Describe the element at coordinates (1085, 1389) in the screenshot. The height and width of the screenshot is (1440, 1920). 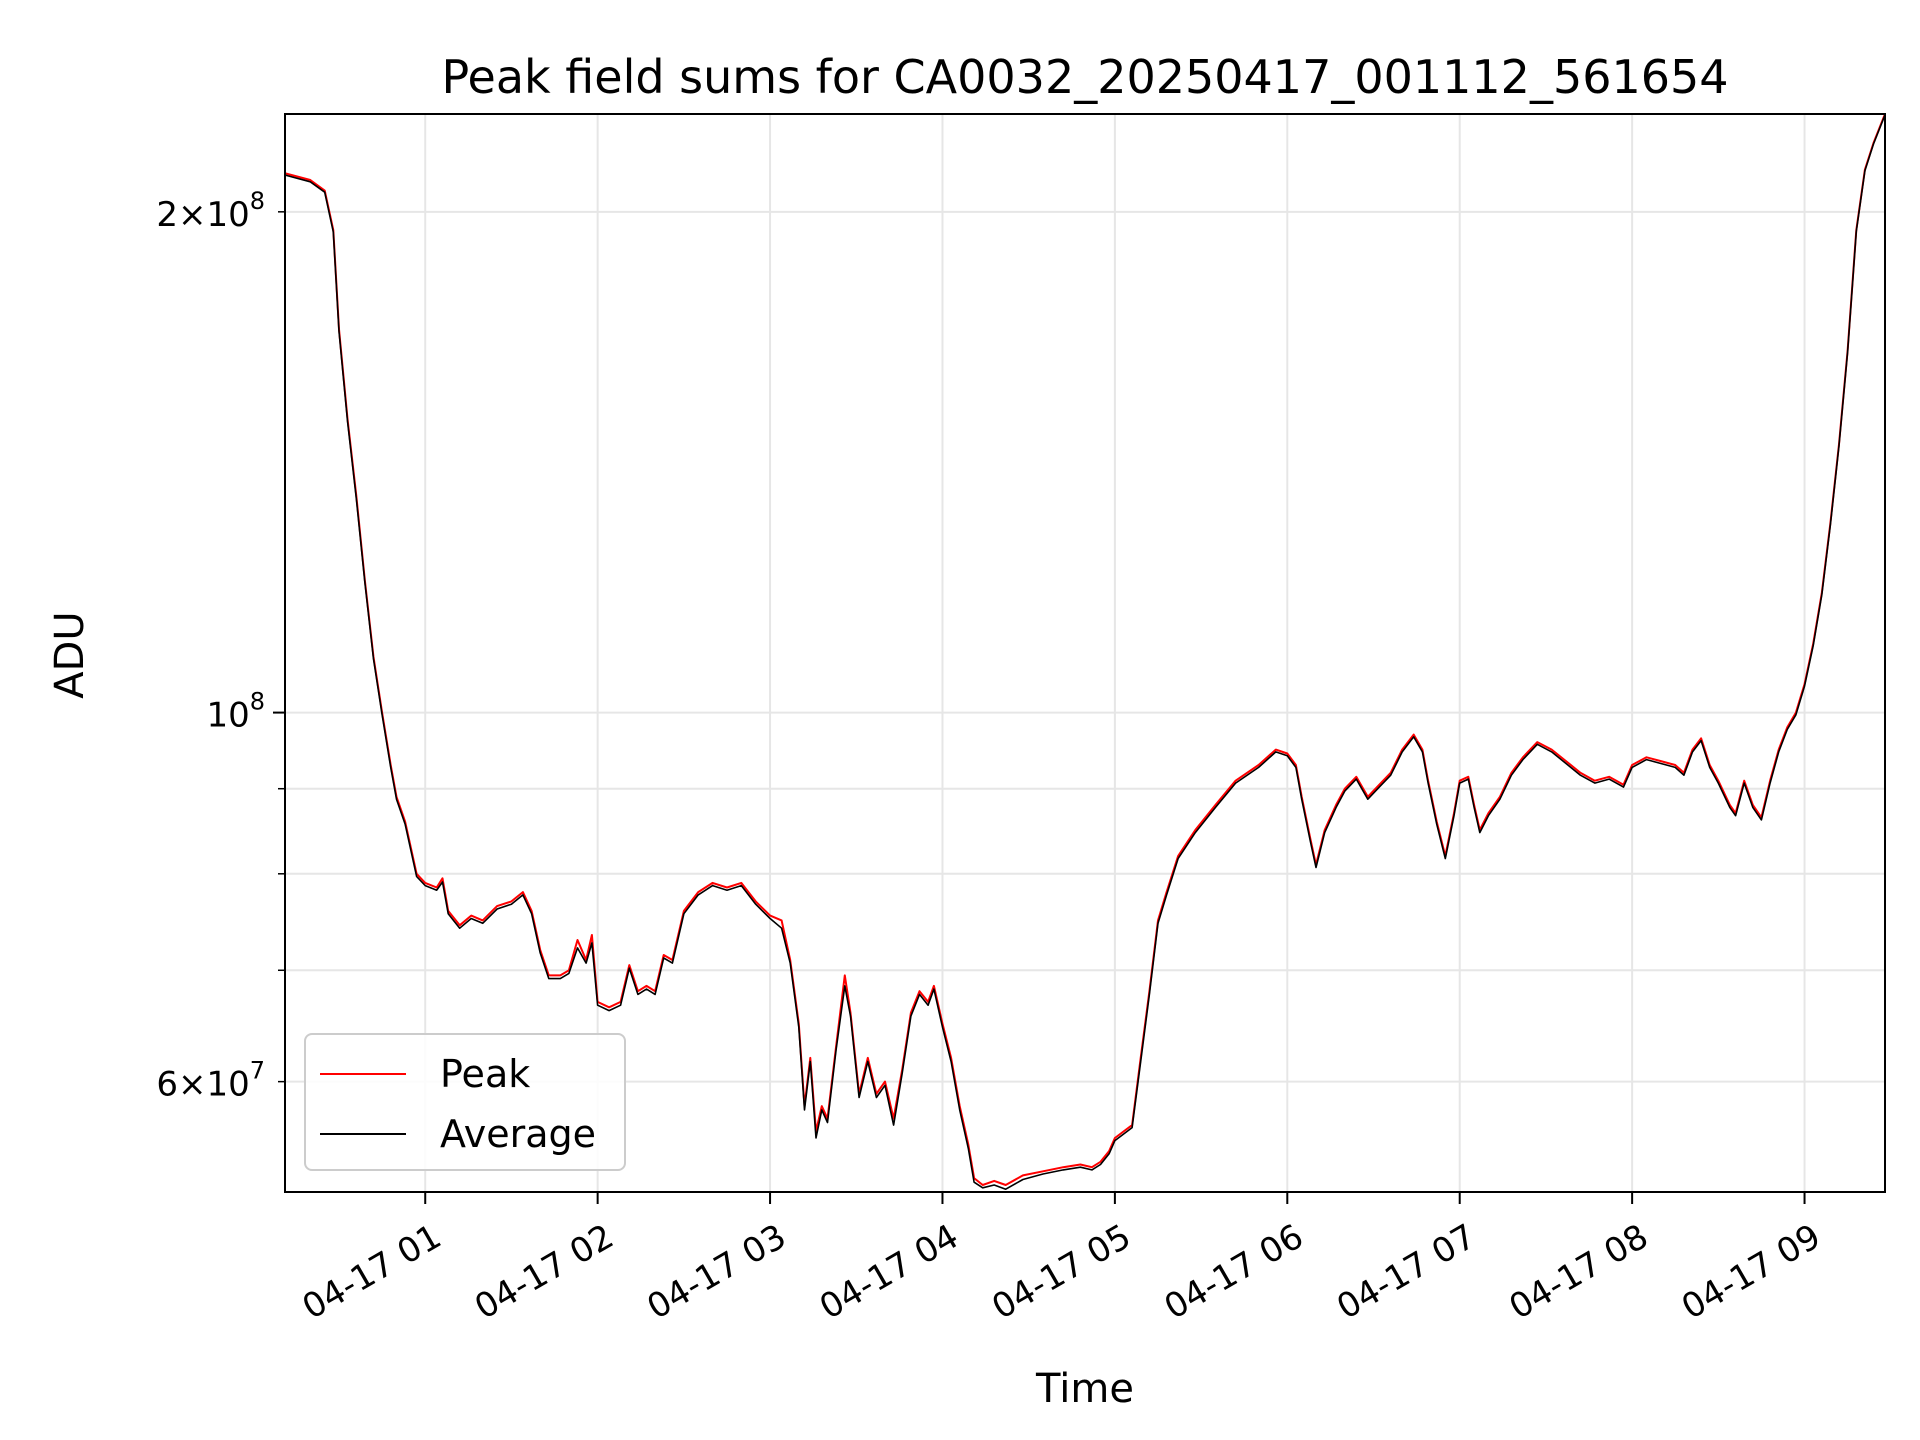
I see `x-axis-label: Time` at that location.